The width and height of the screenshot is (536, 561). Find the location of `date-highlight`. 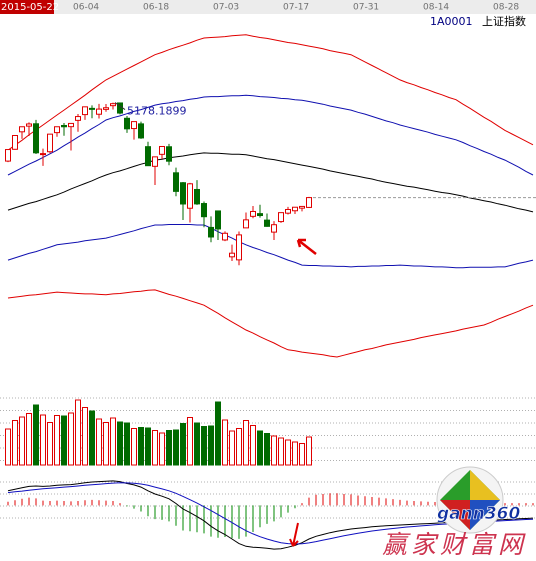

date-highlight is located at coordinates (27, 7).